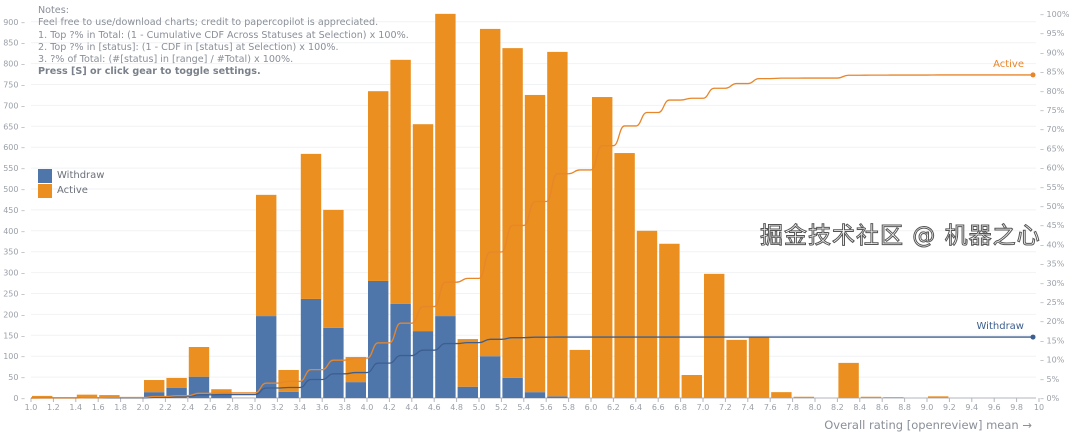  I want to click on x-tick-label: 8.6, so click(882, 407).